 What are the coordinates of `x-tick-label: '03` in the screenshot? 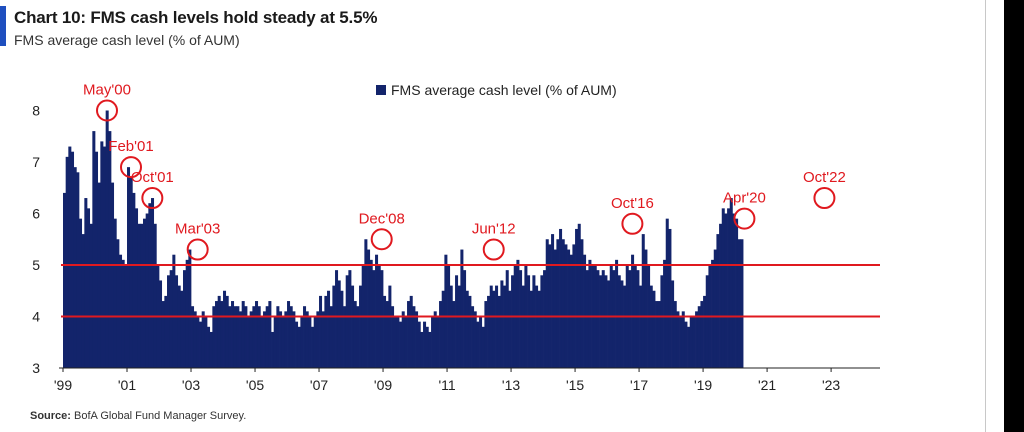 It's located at (191, 385).